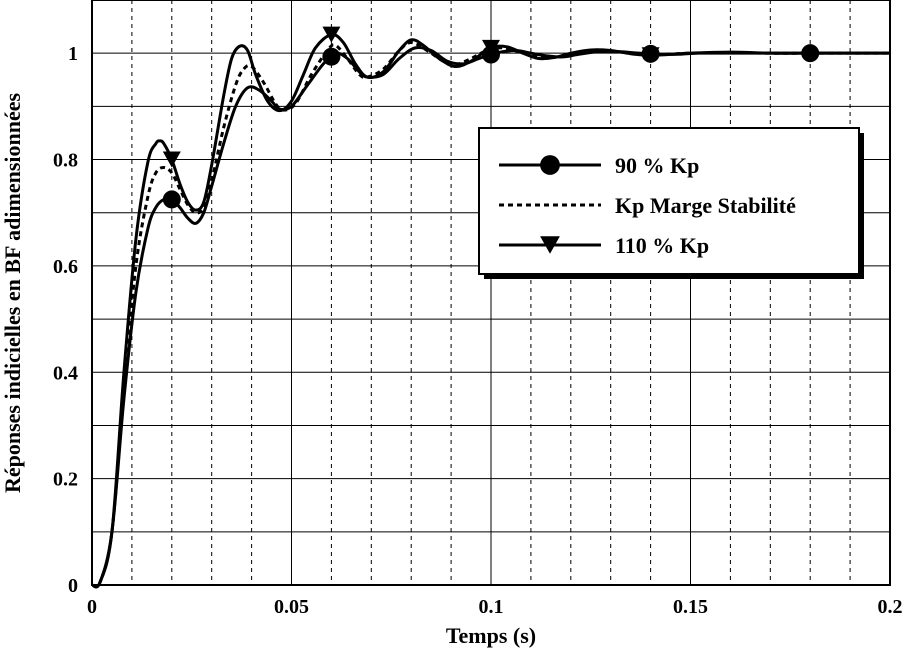  Describe the element at coordinates (73, 586) in the screenshot. I see `y-tick-label: 0` at that location.